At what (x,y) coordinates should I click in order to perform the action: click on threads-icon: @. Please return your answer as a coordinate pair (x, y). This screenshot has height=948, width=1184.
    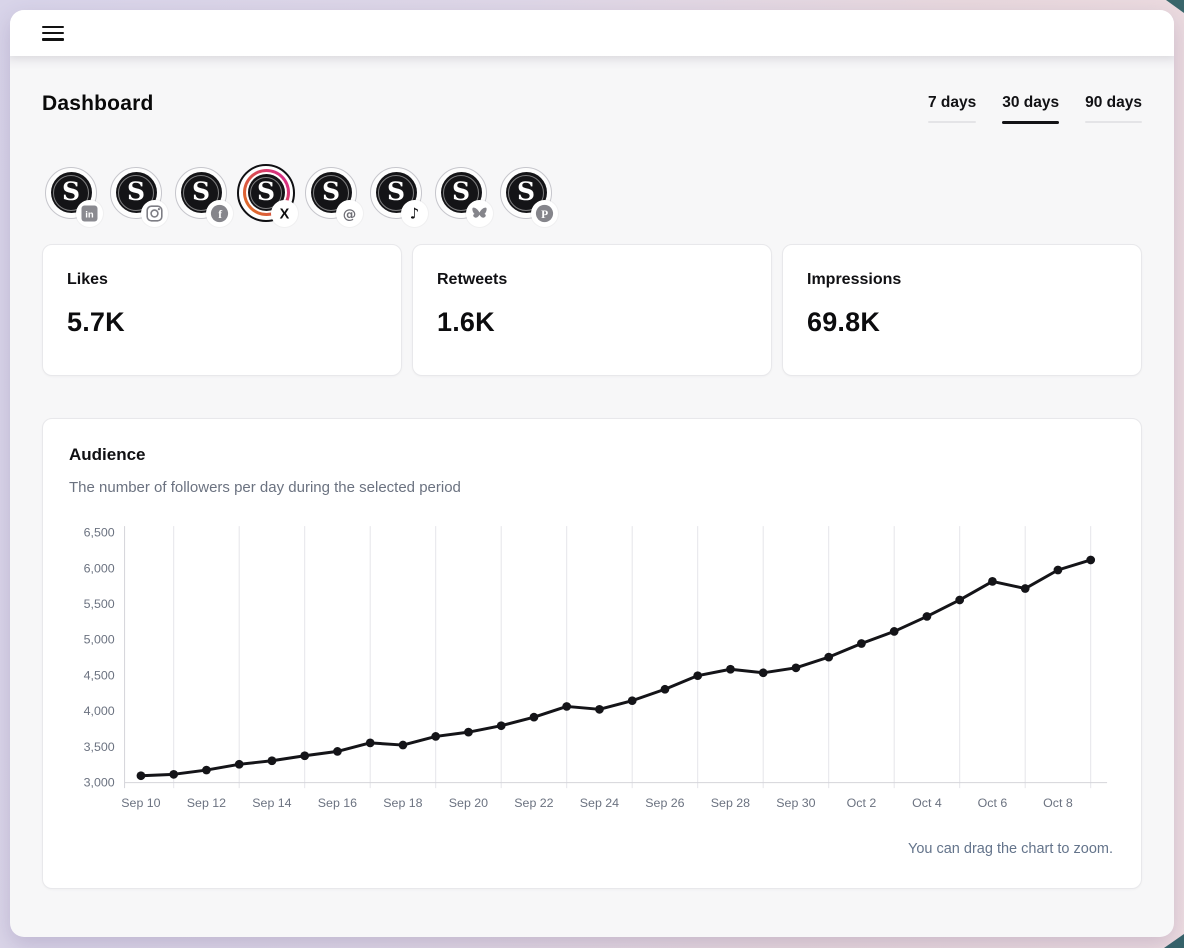
    Looking at the image, I should click on (349, 213).